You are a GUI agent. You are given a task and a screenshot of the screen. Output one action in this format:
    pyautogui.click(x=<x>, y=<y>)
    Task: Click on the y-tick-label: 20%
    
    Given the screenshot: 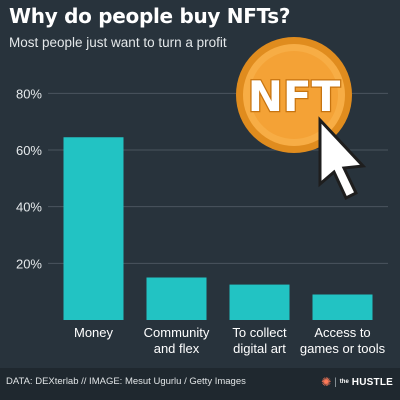 What is the action you would take?
    pyautogui.click(x=29, y=263)
    